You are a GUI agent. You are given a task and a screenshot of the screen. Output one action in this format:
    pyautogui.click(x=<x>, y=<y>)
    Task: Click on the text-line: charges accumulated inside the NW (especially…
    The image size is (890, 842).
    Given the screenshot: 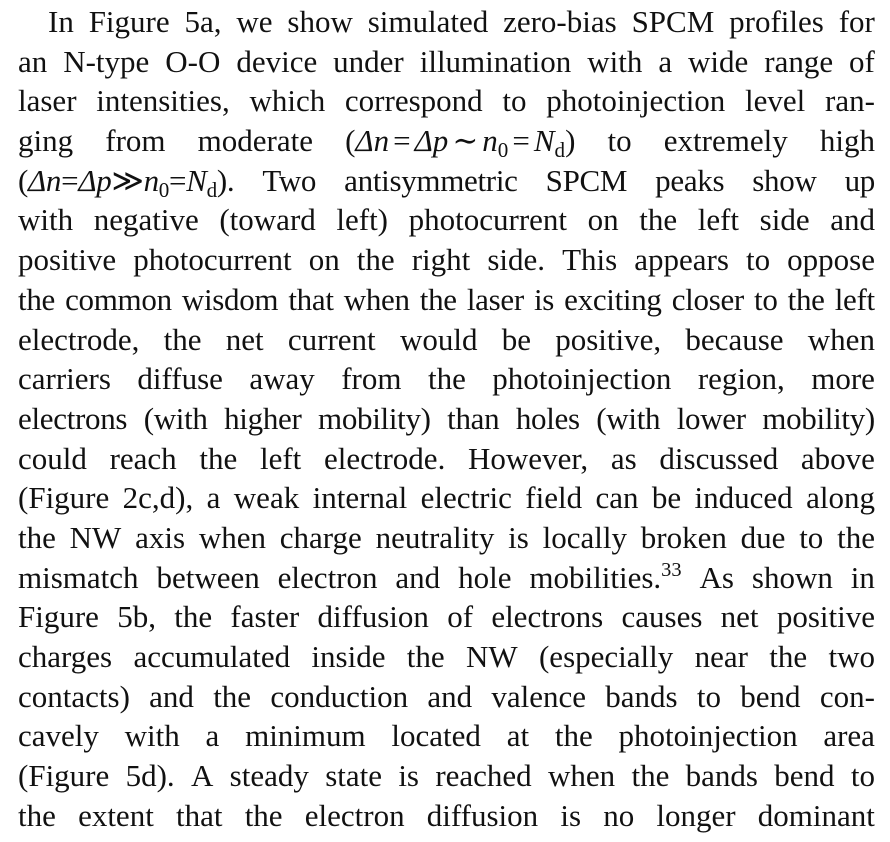 What is the action you would take?
    pyautogui.click(x=446, y=656)
    